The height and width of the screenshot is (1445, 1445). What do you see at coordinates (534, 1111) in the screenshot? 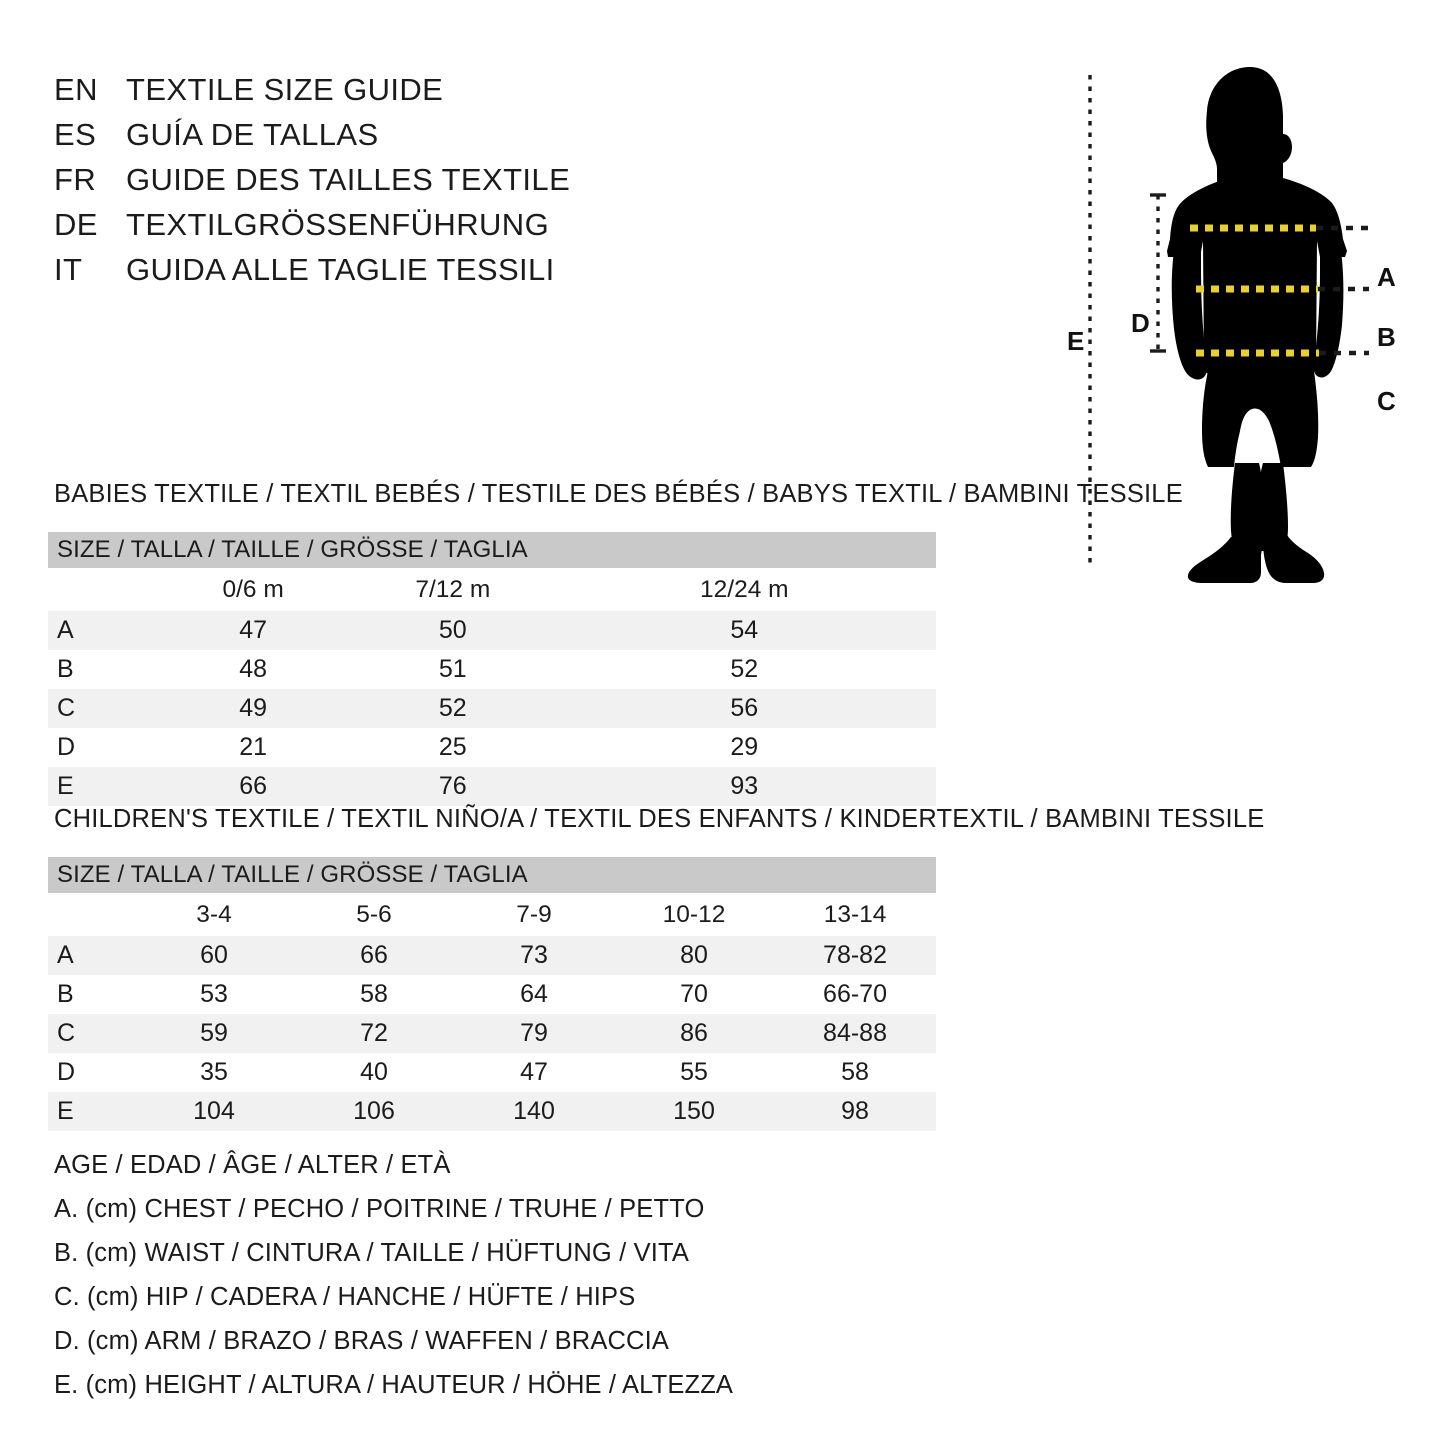
I see `children-cell-e-2: 140` at bounding box center [534, 1111].